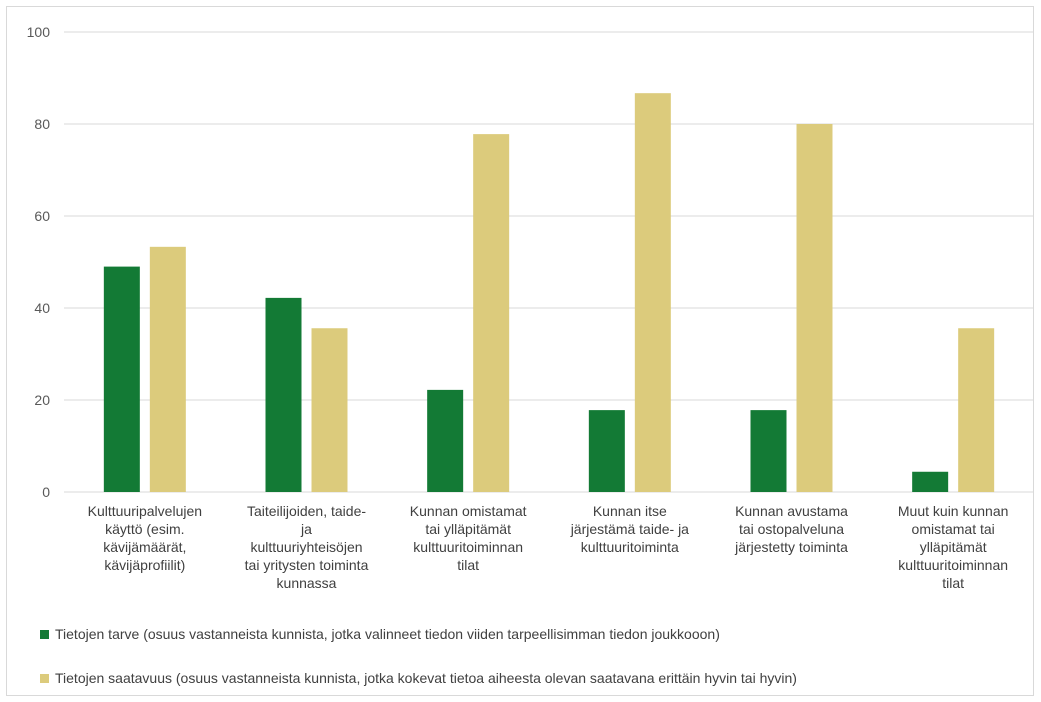 The image size is (1041, 702). Describe the element at coordinates (44, 634) in the screenshot. I see `legend-swatch-need` at that location.